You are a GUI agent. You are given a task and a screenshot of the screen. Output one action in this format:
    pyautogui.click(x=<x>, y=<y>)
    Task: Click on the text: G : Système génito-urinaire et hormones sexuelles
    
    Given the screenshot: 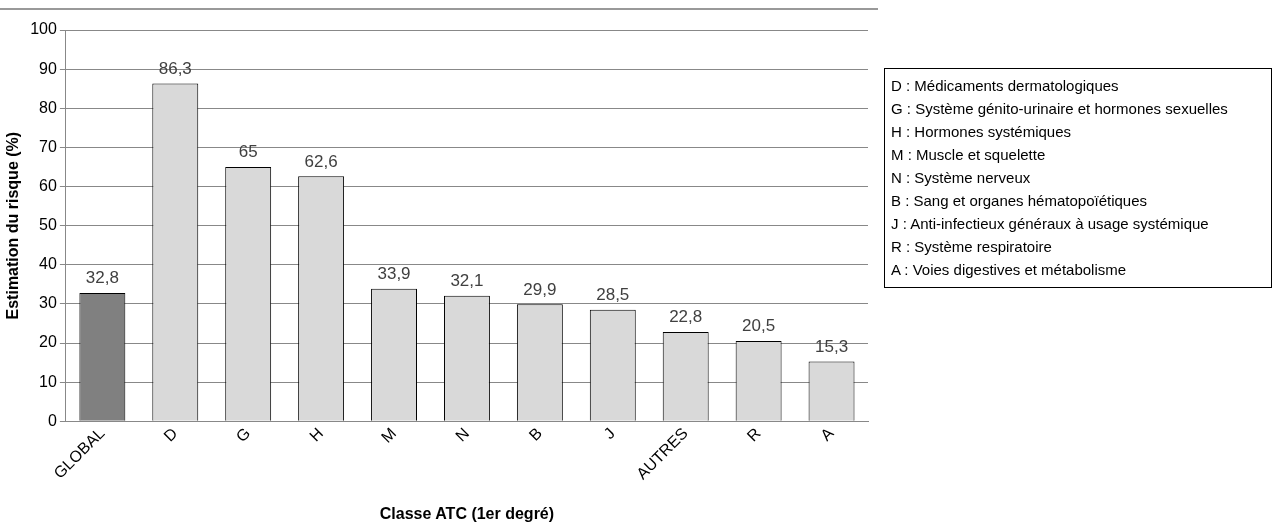 What is the action you would take?
    pyautogui.click(x=1060, y=109)
    